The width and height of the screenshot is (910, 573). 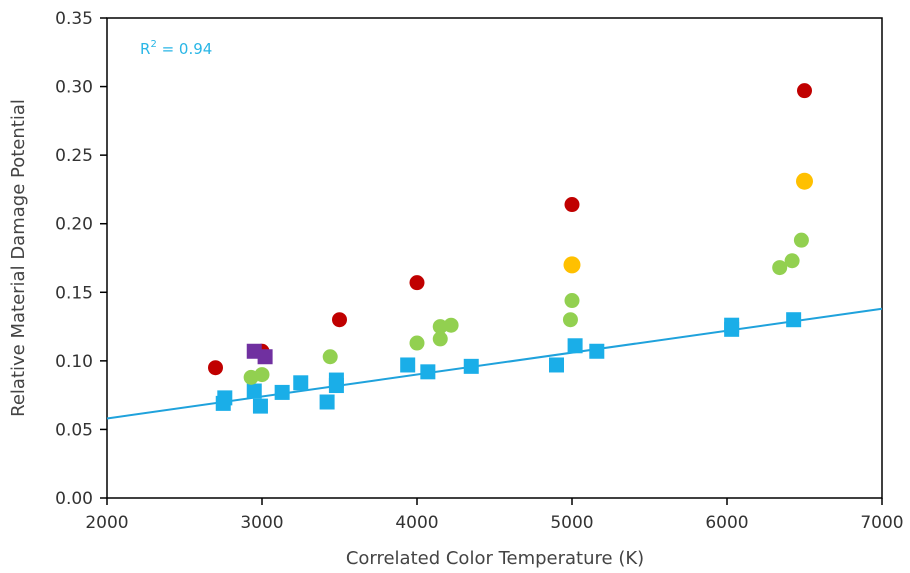 What do you see at coordinates (74, 362) in the screenshot?
I see `y-tick-label: 0.10` at bounding box center [74, 362].